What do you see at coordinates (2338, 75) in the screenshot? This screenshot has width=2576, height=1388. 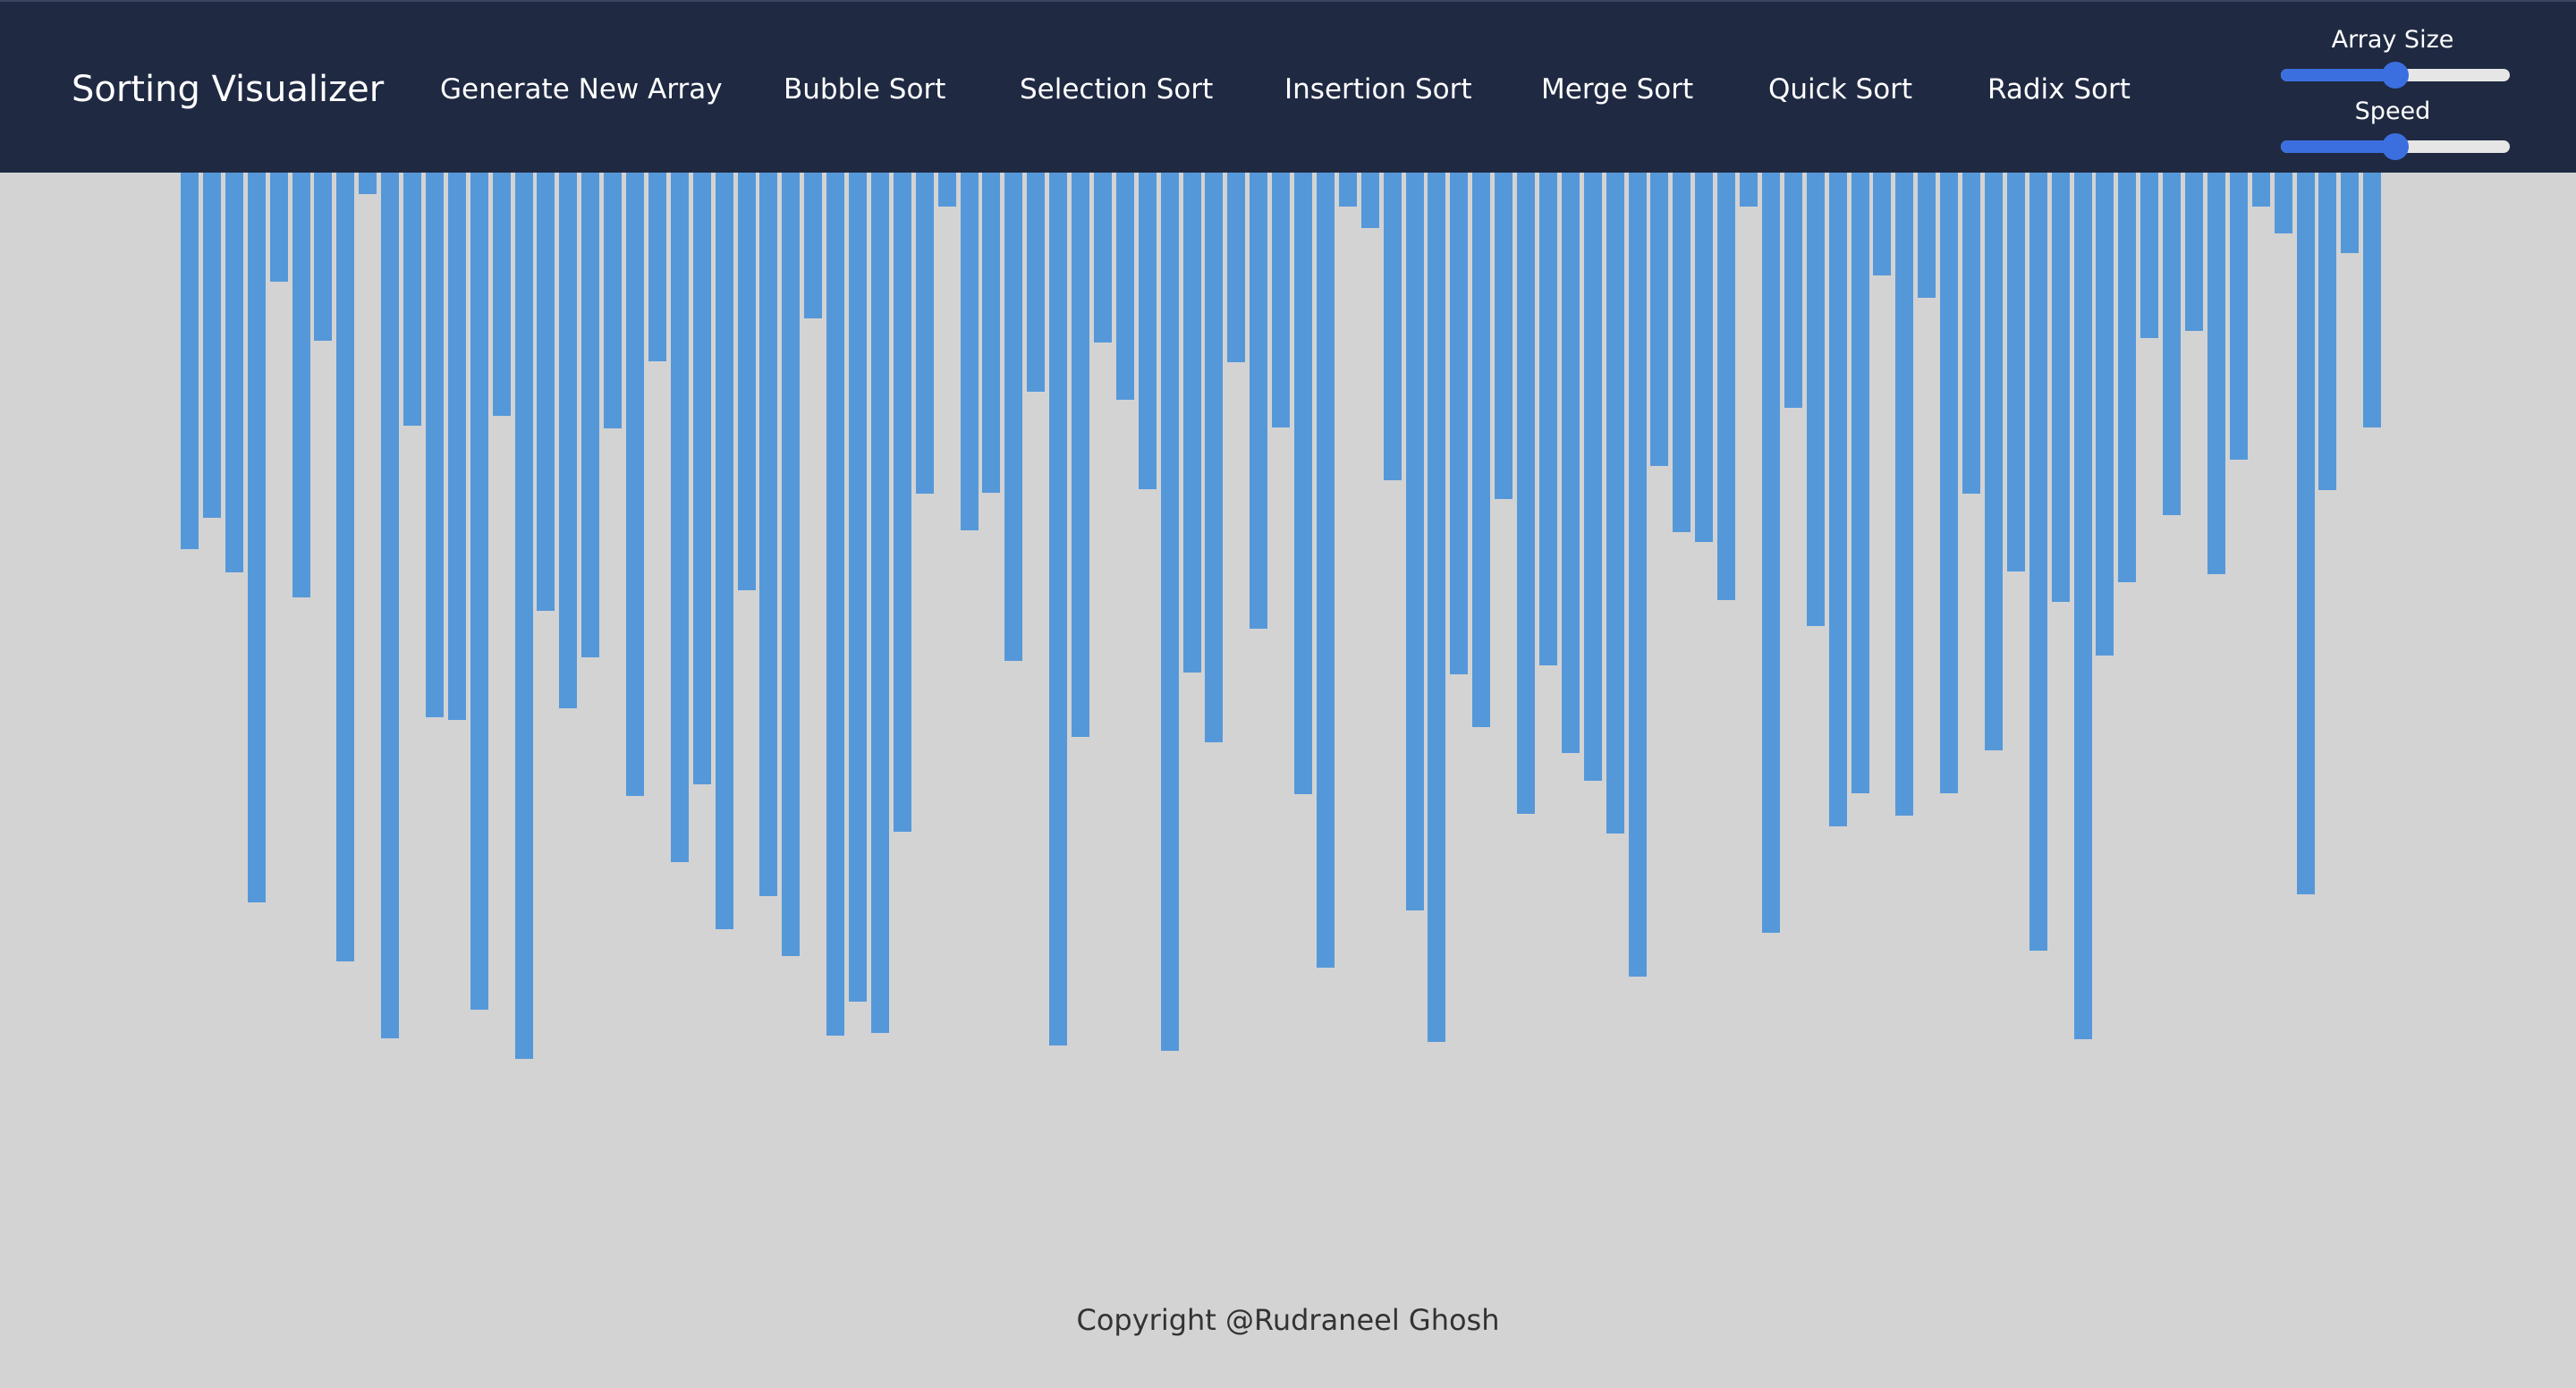 I see `array-size-slider-fill` at bounding box center [2338, 75].